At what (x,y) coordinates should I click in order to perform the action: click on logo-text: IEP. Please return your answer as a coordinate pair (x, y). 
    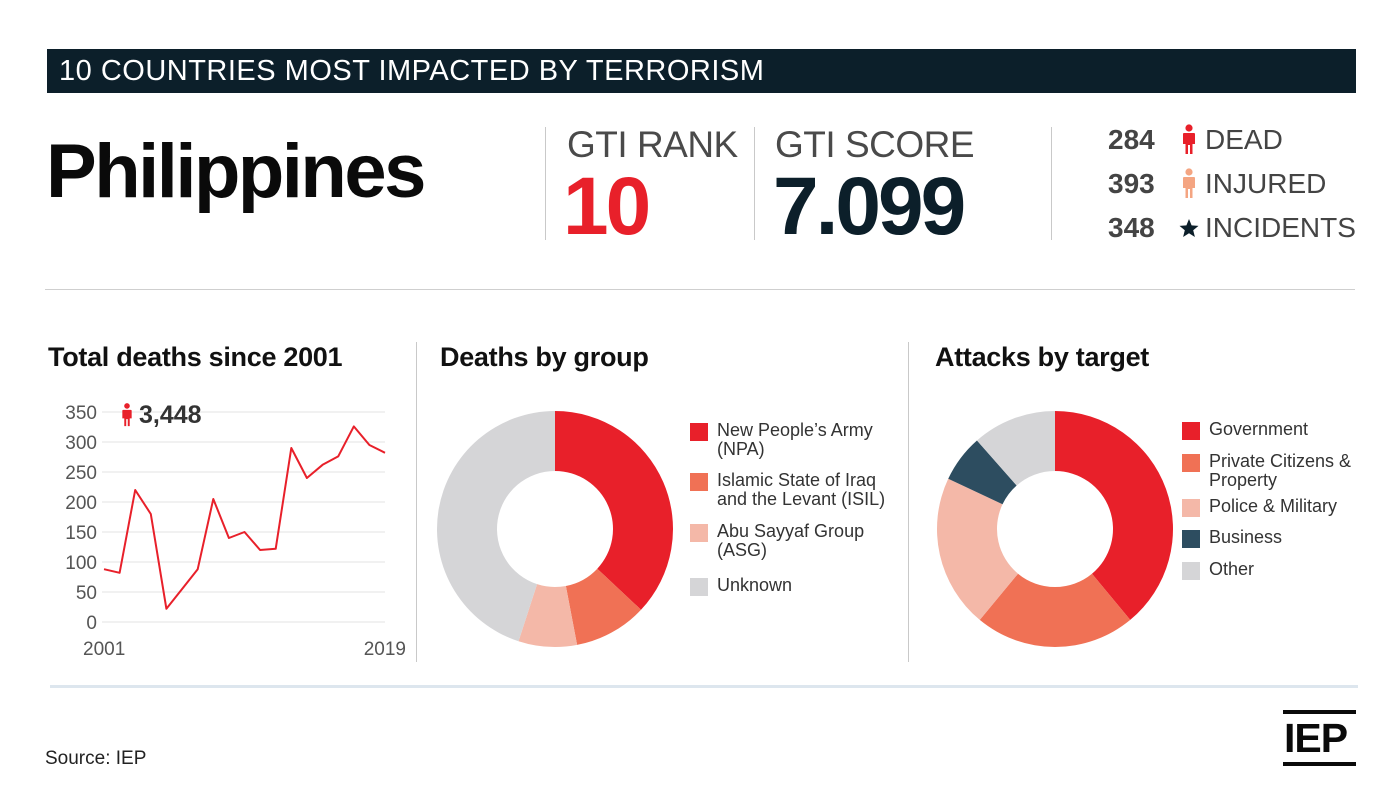
    Looking at the image, I should click on (1316, 738).